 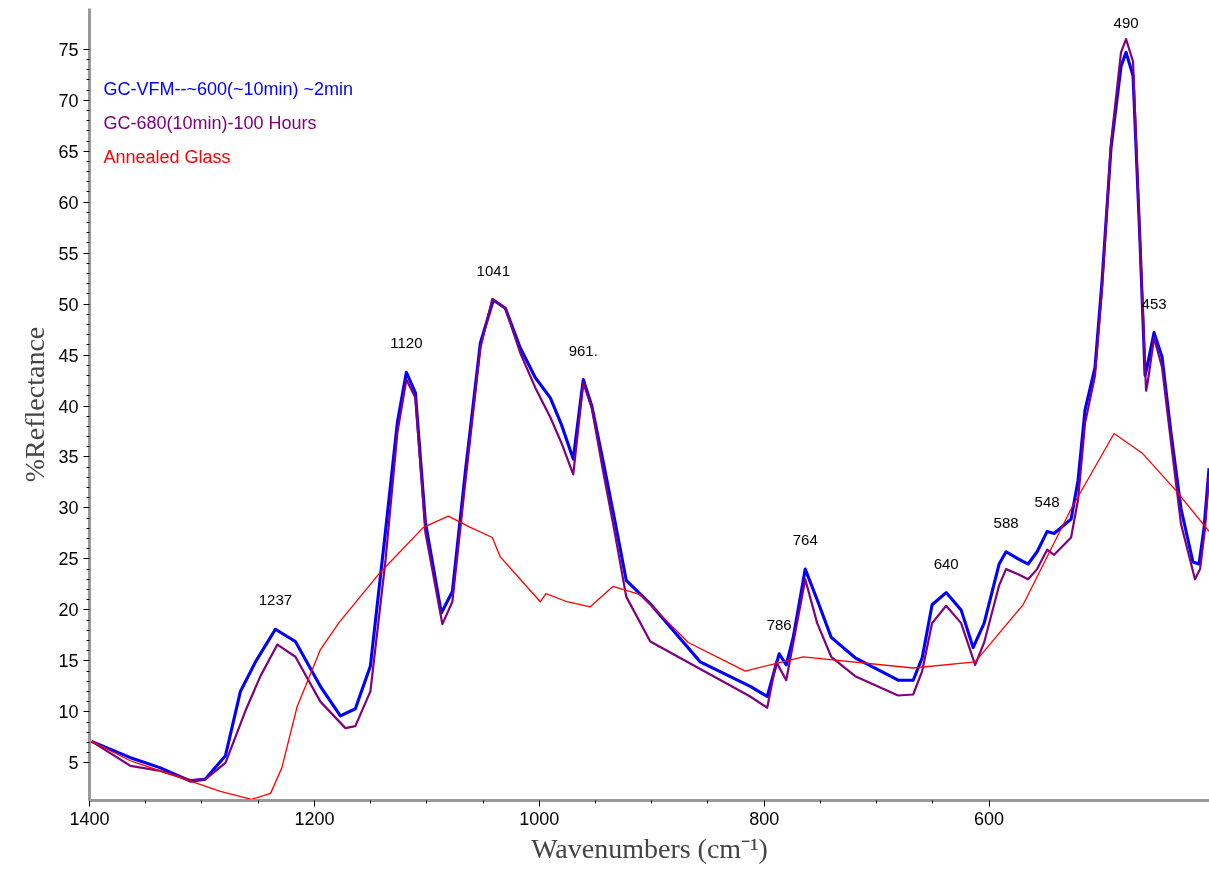 What do you see at coordinates (228, 88) in the screenshot?
I see `text: GC-VFM--~600(~10min) ~2min` at bounding box center [228, 88].